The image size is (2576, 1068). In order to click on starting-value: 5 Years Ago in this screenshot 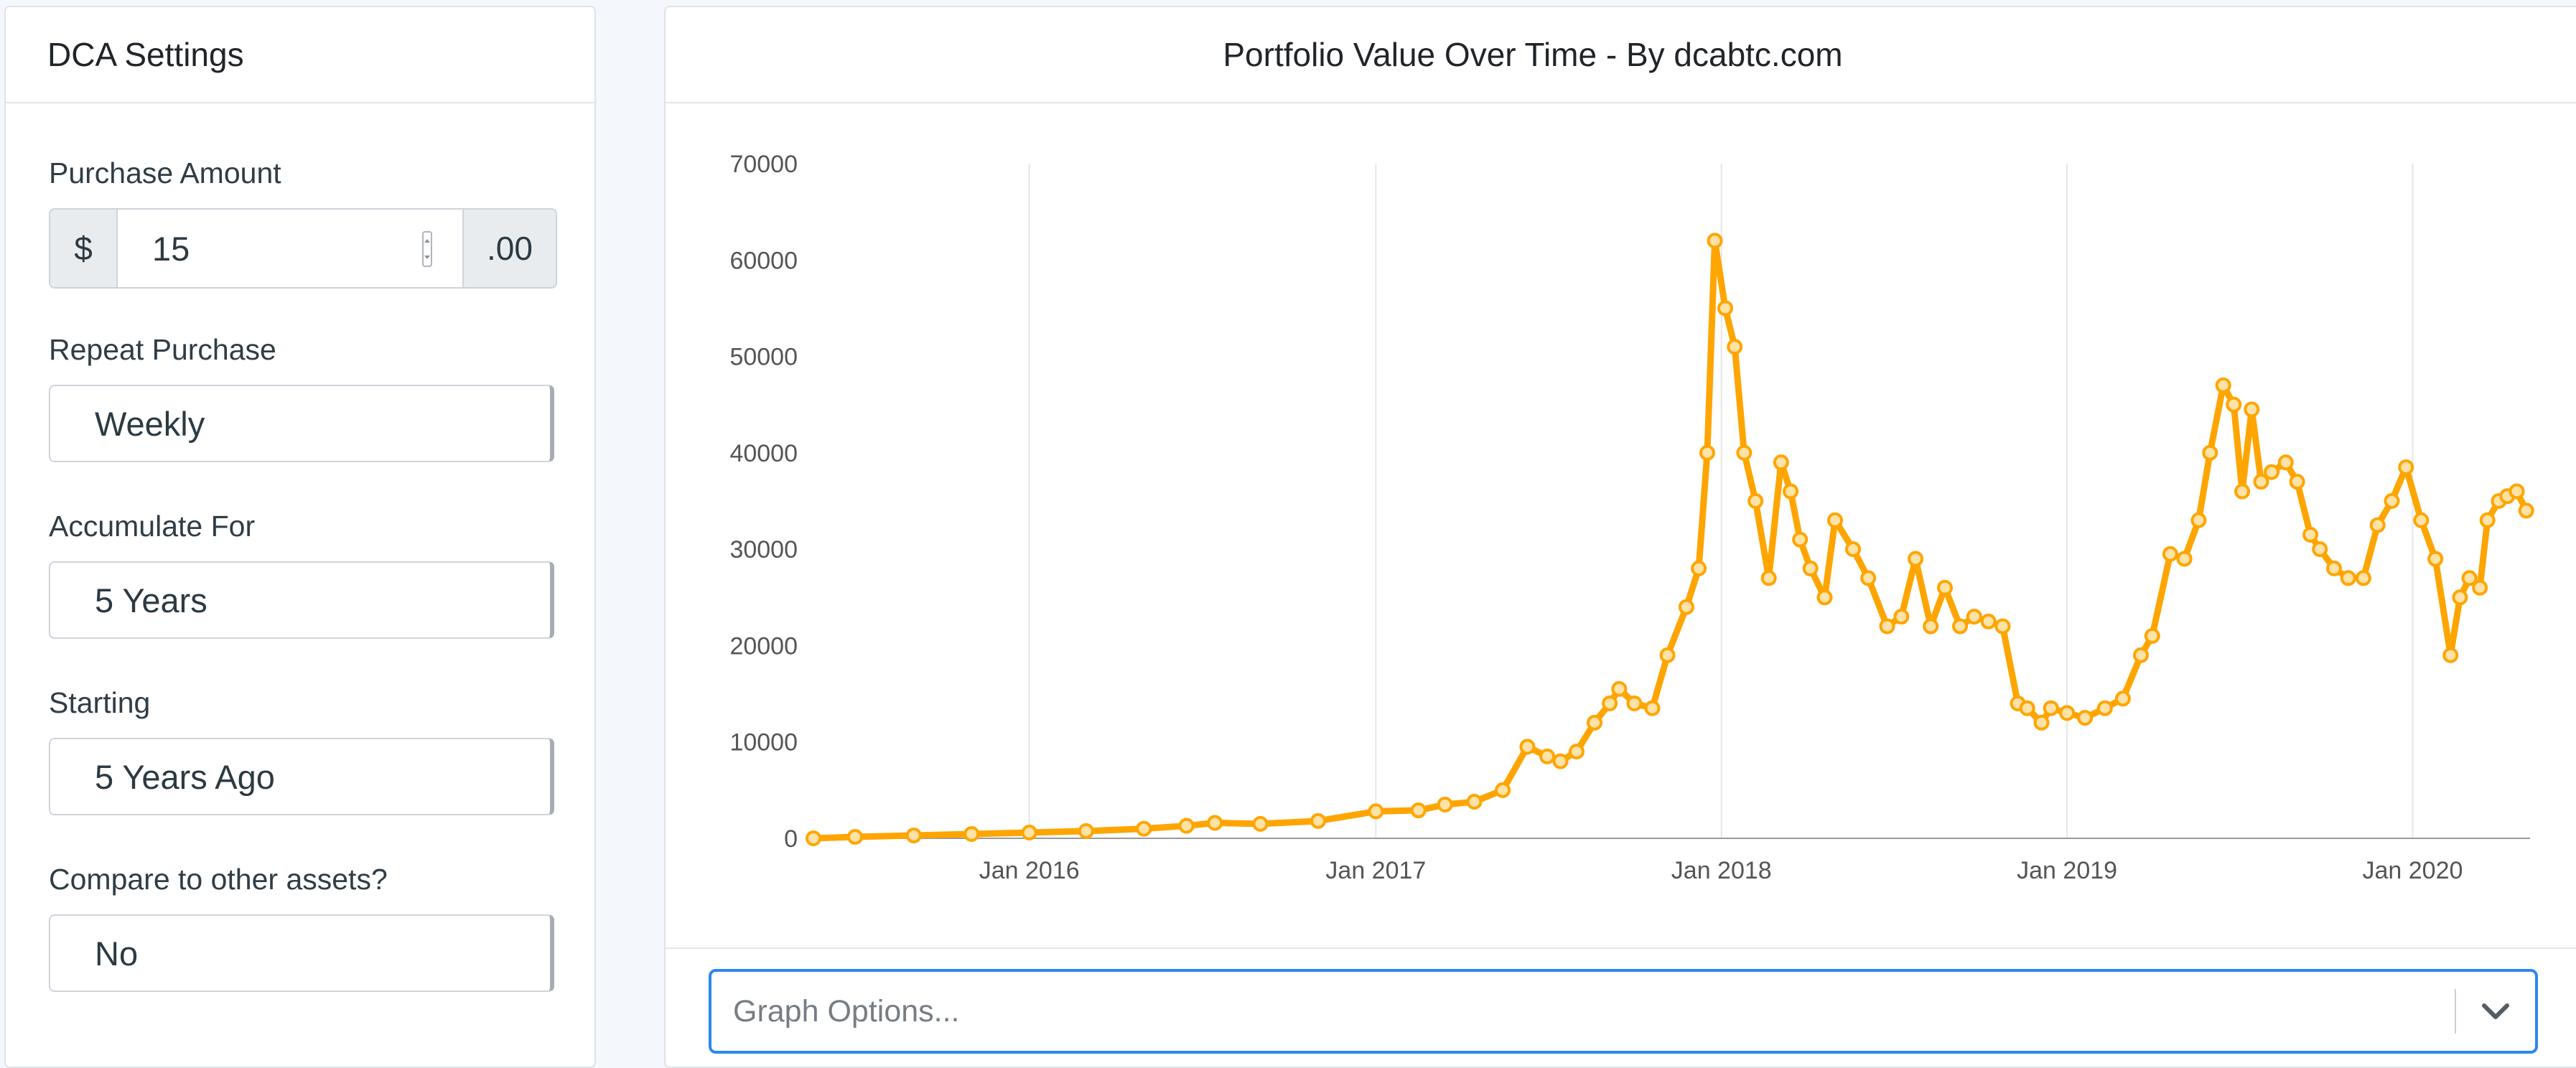, I will do `click(185, 776)`.